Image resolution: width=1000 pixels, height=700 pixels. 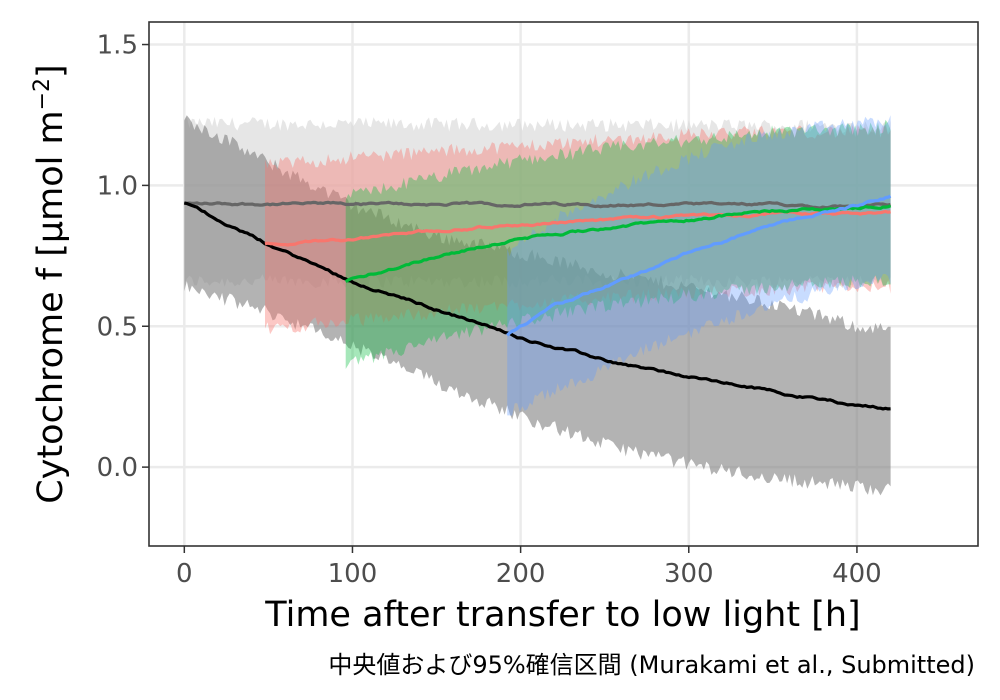 I want to click on y-axis-ticks: 0.0 0.5 1.0 1.5, so click(x=123, y=257).